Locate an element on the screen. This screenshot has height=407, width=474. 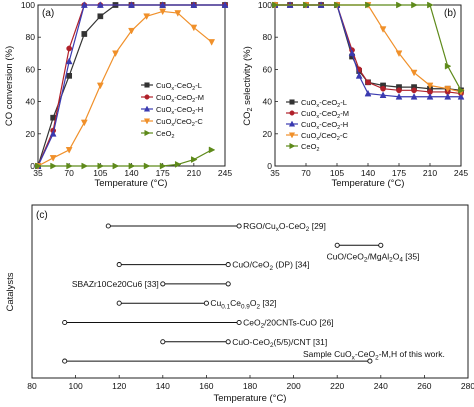
panel-c-label: (c) is located at coordinates (42, 215).